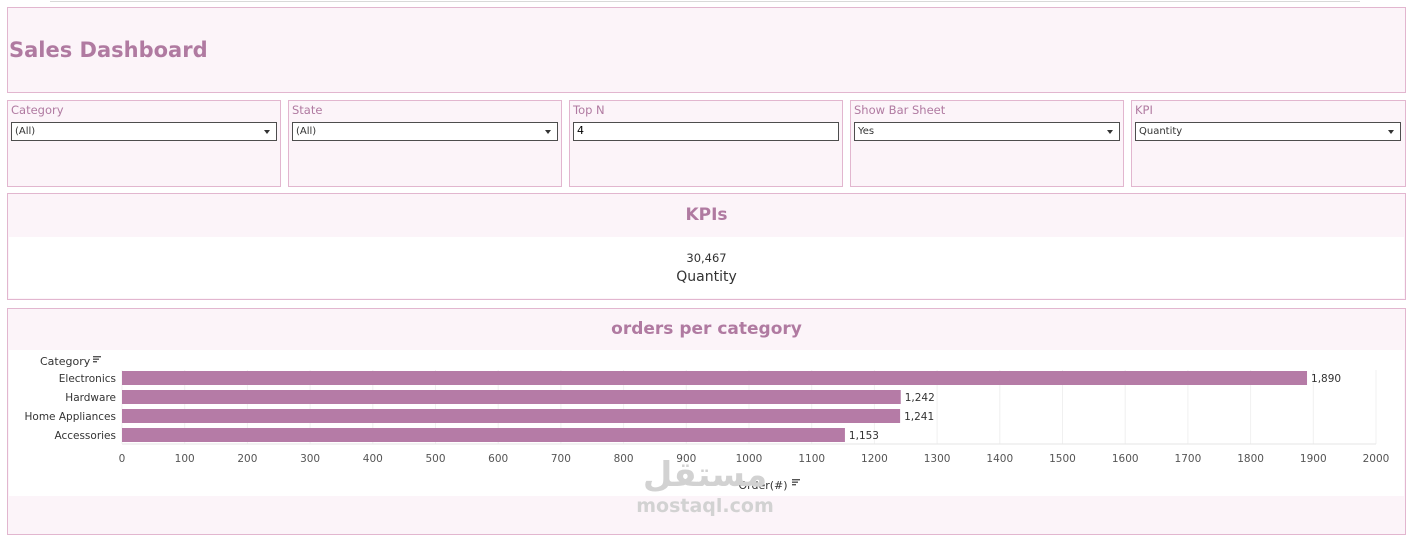 The image size is (1410, 536). I want to click on dashboard-title: Sales Dashboard, so click(108, 50).